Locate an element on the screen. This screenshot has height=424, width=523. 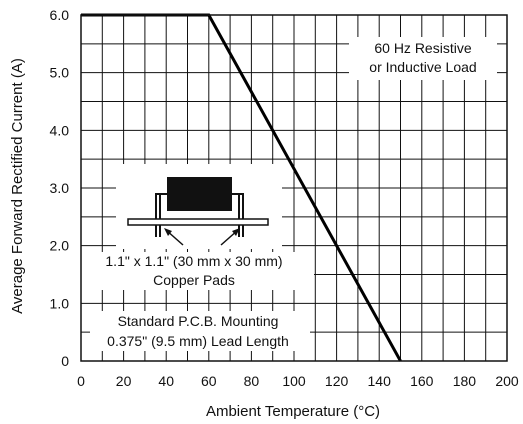
x-tick-label: 100 is located at coordinates (294, 381).